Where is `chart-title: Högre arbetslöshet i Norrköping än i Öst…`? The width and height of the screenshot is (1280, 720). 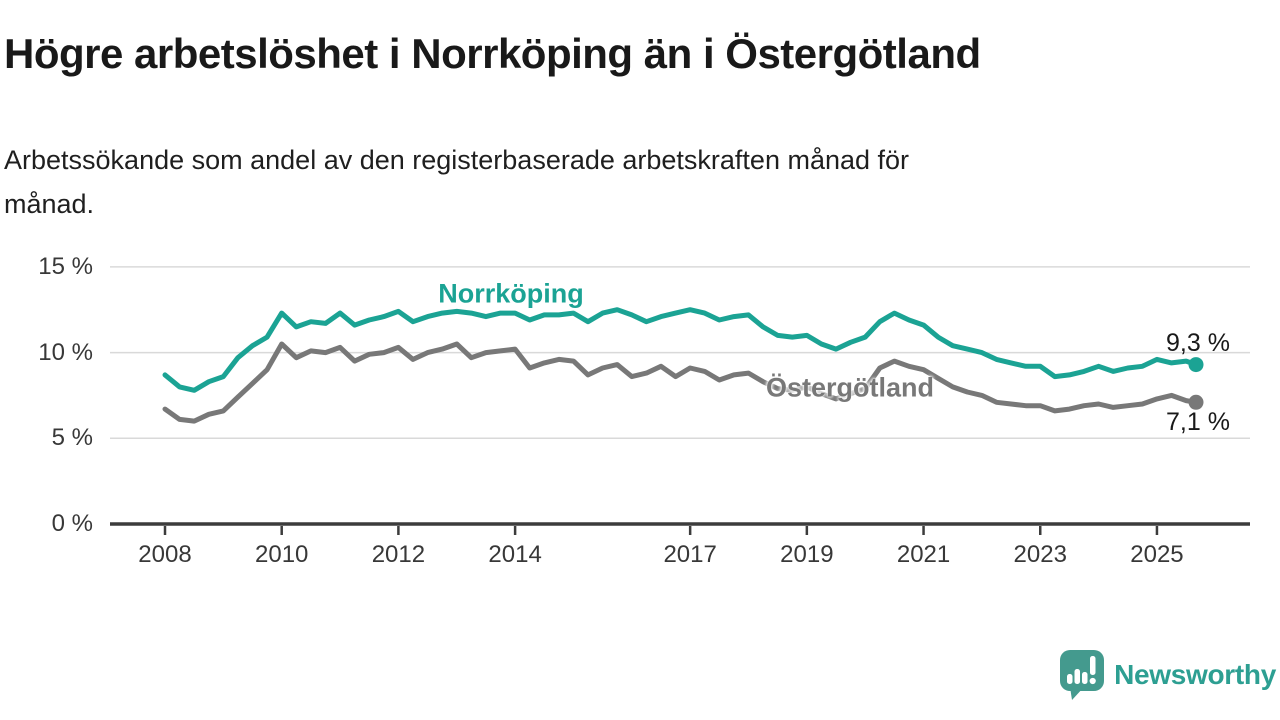 chart-title: Högre arbetslöshet i Norrköping än i Öst… is located at coordinates (492, 53).